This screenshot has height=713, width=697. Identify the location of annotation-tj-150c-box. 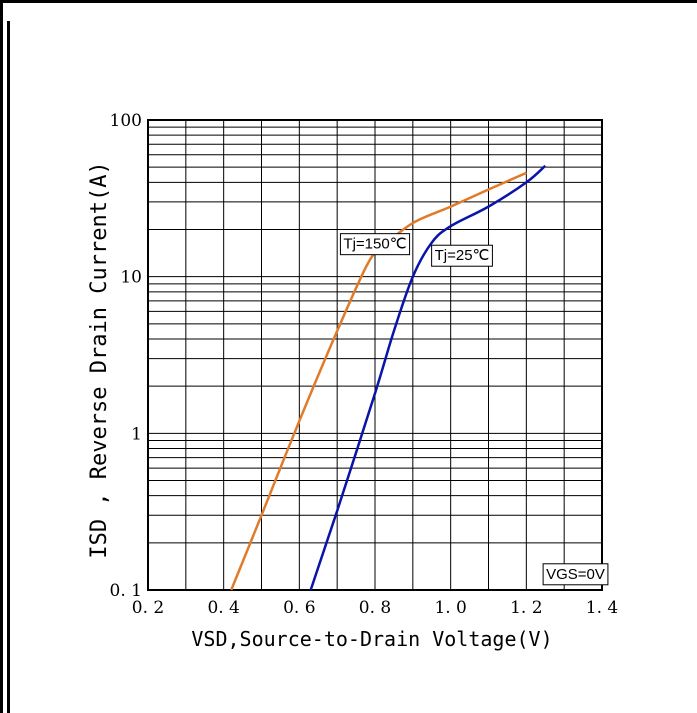
(375, 244).